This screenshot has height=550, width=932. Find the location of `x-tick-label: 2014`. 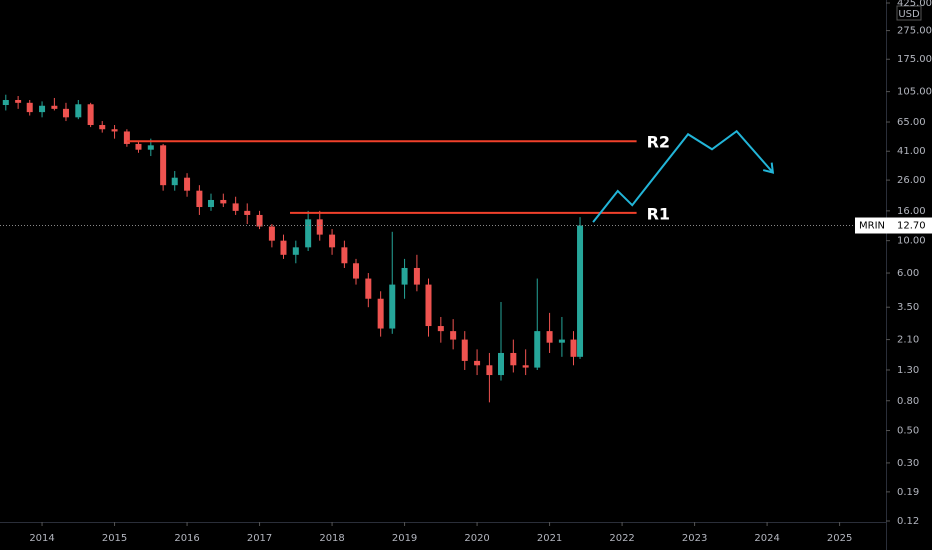

x-tick-label: 2014 is located at coordinates (41, 538).